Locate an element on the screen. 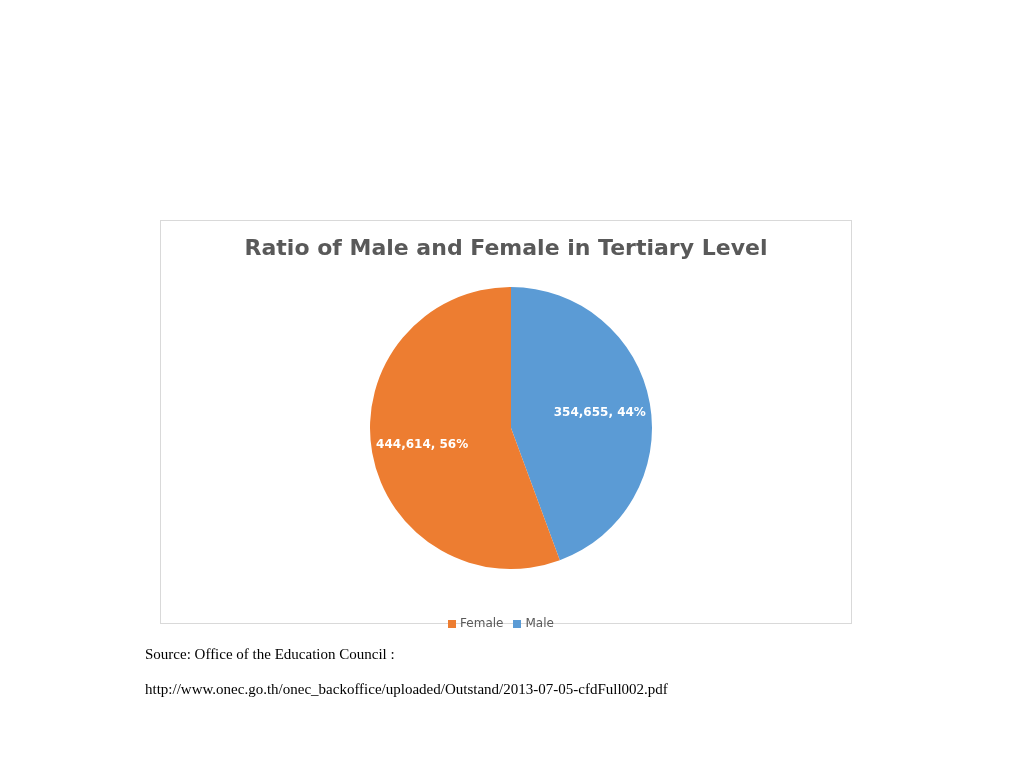 Image resolution: width=1024 pixels, height=768 pixels. text: http://www.onec.go.th/onec_backoffice/uploaded/Outstand/2013-07-05-cfdFull002.pdf is located at coordinates (406, 689).